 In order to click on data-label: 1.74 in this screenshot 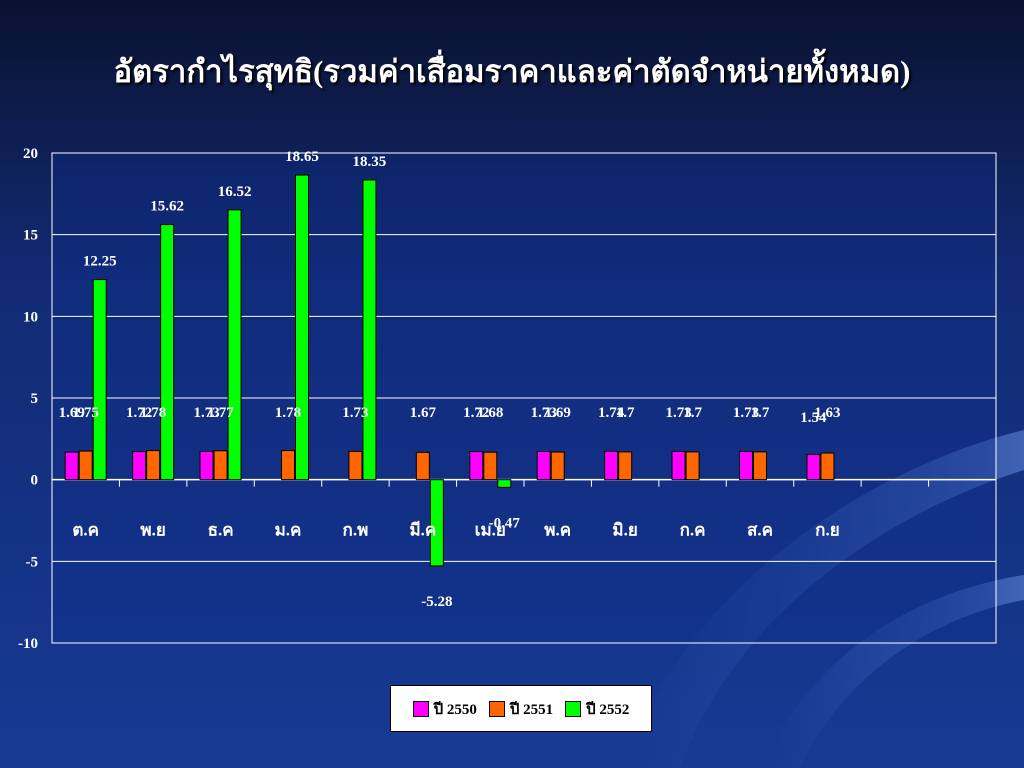, I will do `click(611, 413)`.